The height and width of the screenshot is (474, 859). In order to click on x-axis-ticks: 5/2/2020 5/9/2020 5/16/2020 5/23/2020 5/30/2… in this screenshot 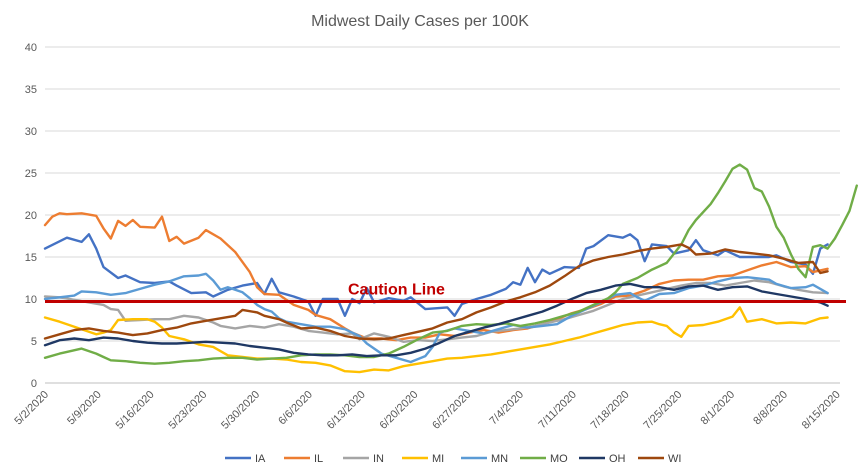, I will do `click(427, 410)`.